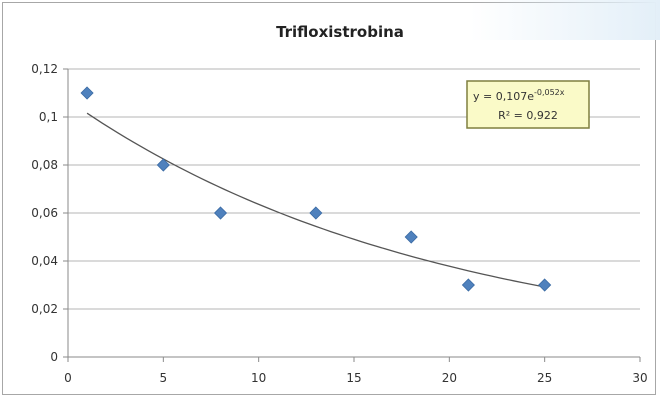  Describe the element at coordinates (449, 378) in the screenshot. I see `x-tick-label-4: 20` at that location.